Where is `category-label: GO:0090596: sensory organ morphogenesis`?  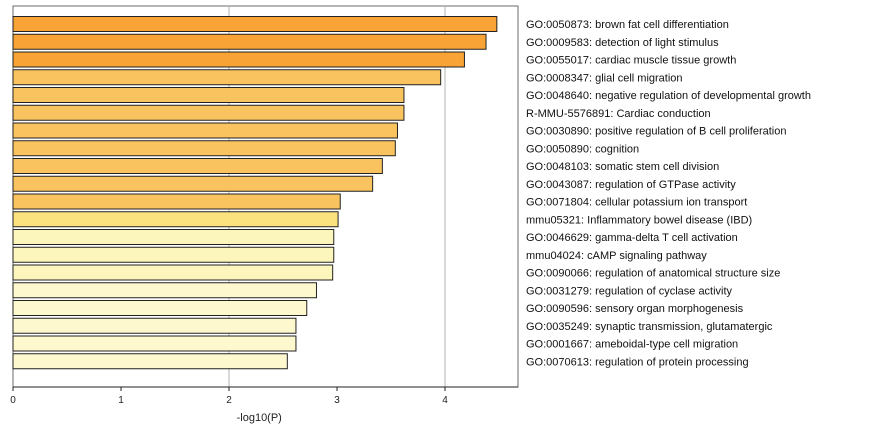
category-label: GO:0090596: sensory organ morphogenesis is located at coordinates (635, 309).